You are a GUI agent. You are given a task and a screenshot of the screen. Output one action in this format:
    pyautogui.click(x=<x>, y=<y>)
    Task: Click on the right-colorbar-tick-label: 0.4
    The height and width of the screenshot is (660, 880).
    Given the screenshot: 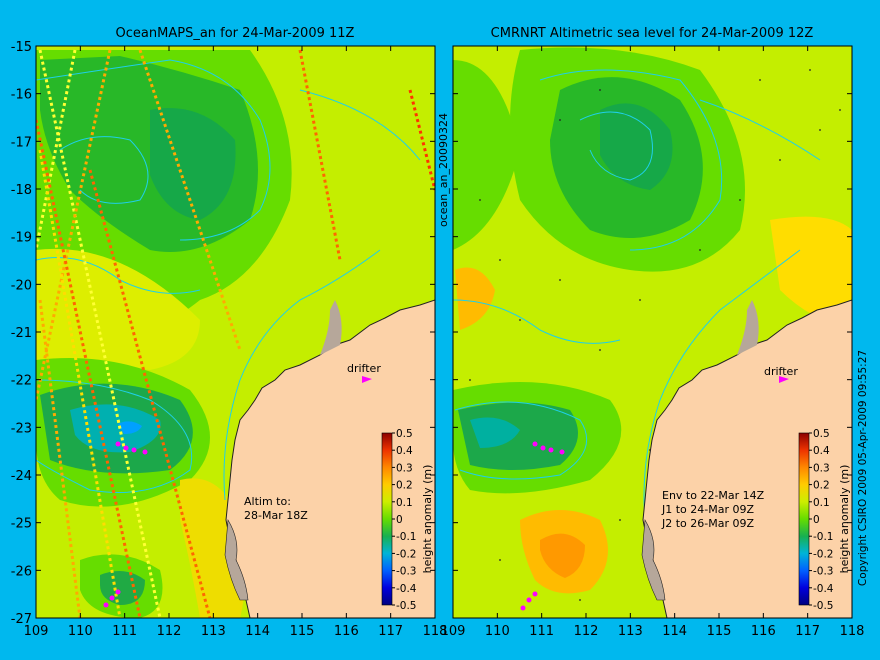 What is the action you would take?
    pyautogui.click(x=821, y=451)
    